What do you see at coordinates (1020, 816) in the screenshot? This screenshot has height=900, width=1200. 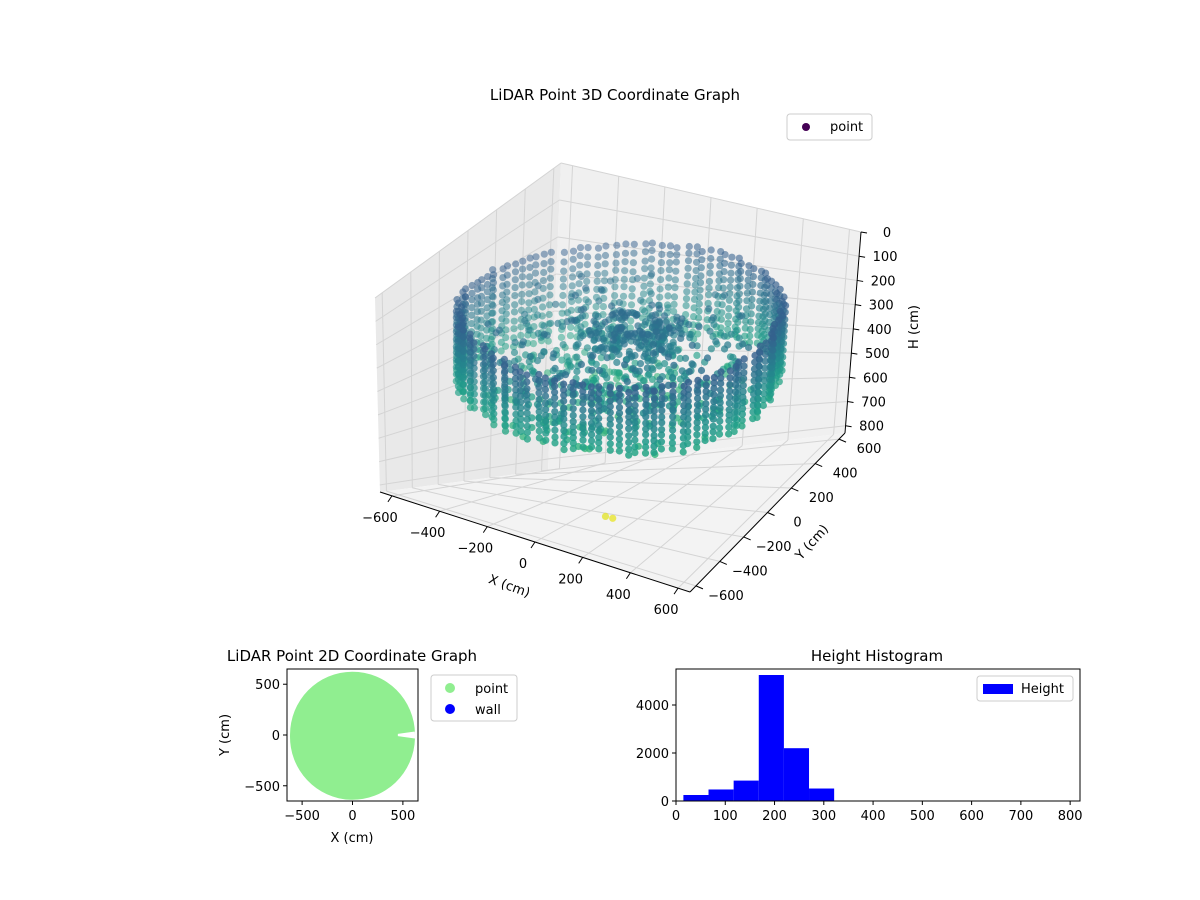 I see `x-tick-label-histogram: 700` at bounding box center [1020, 816].